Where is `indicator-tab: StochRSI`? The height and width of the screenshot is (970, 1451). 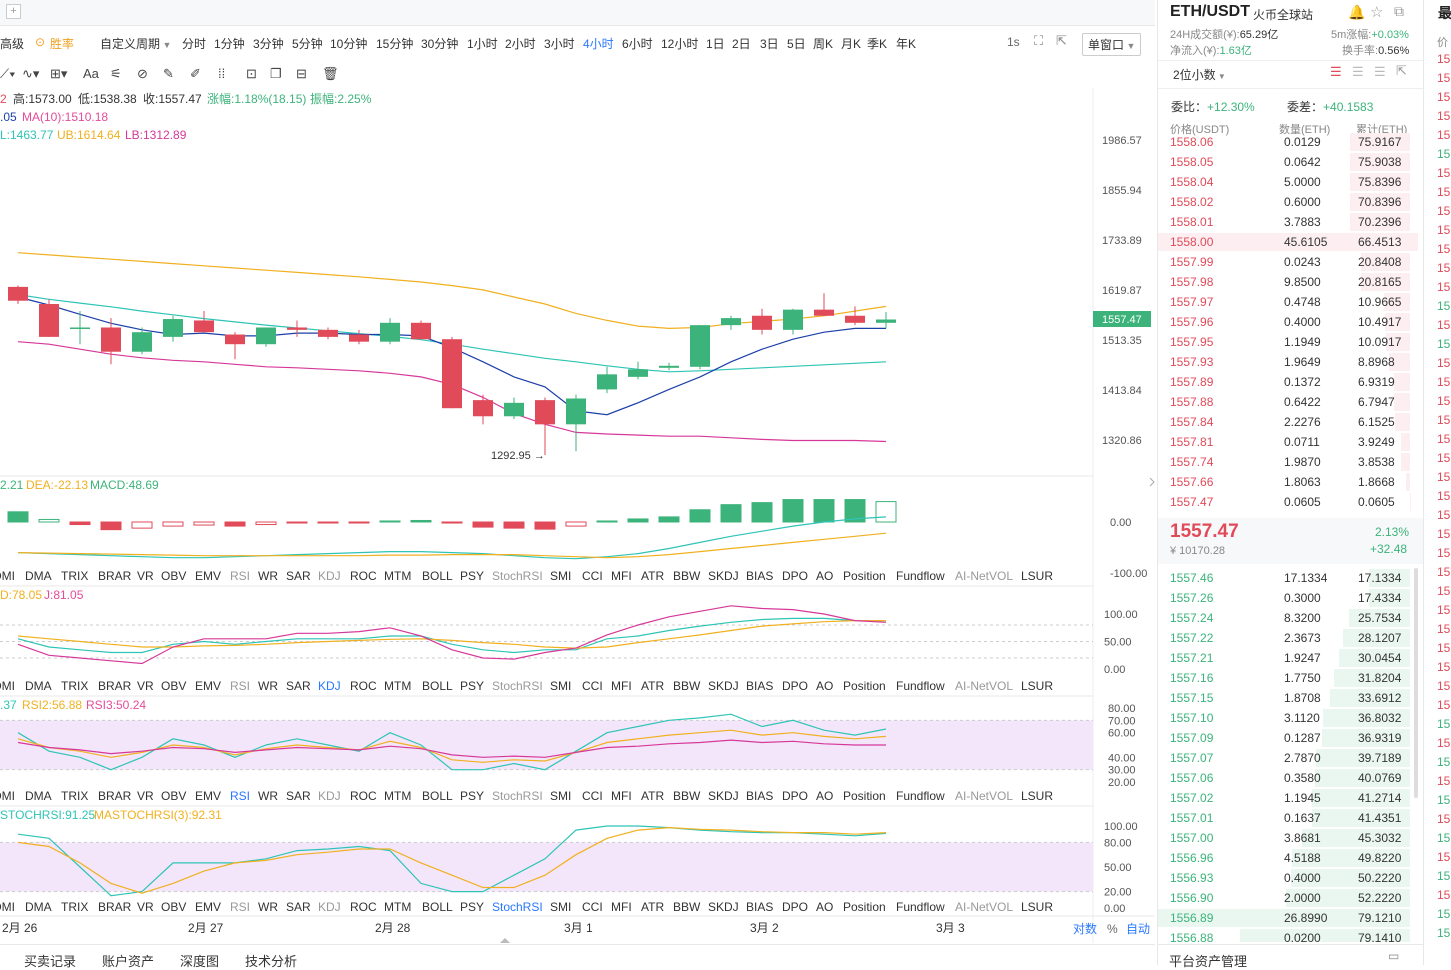 indicator-tab: StochRSI is located at coordinates (517, 686).